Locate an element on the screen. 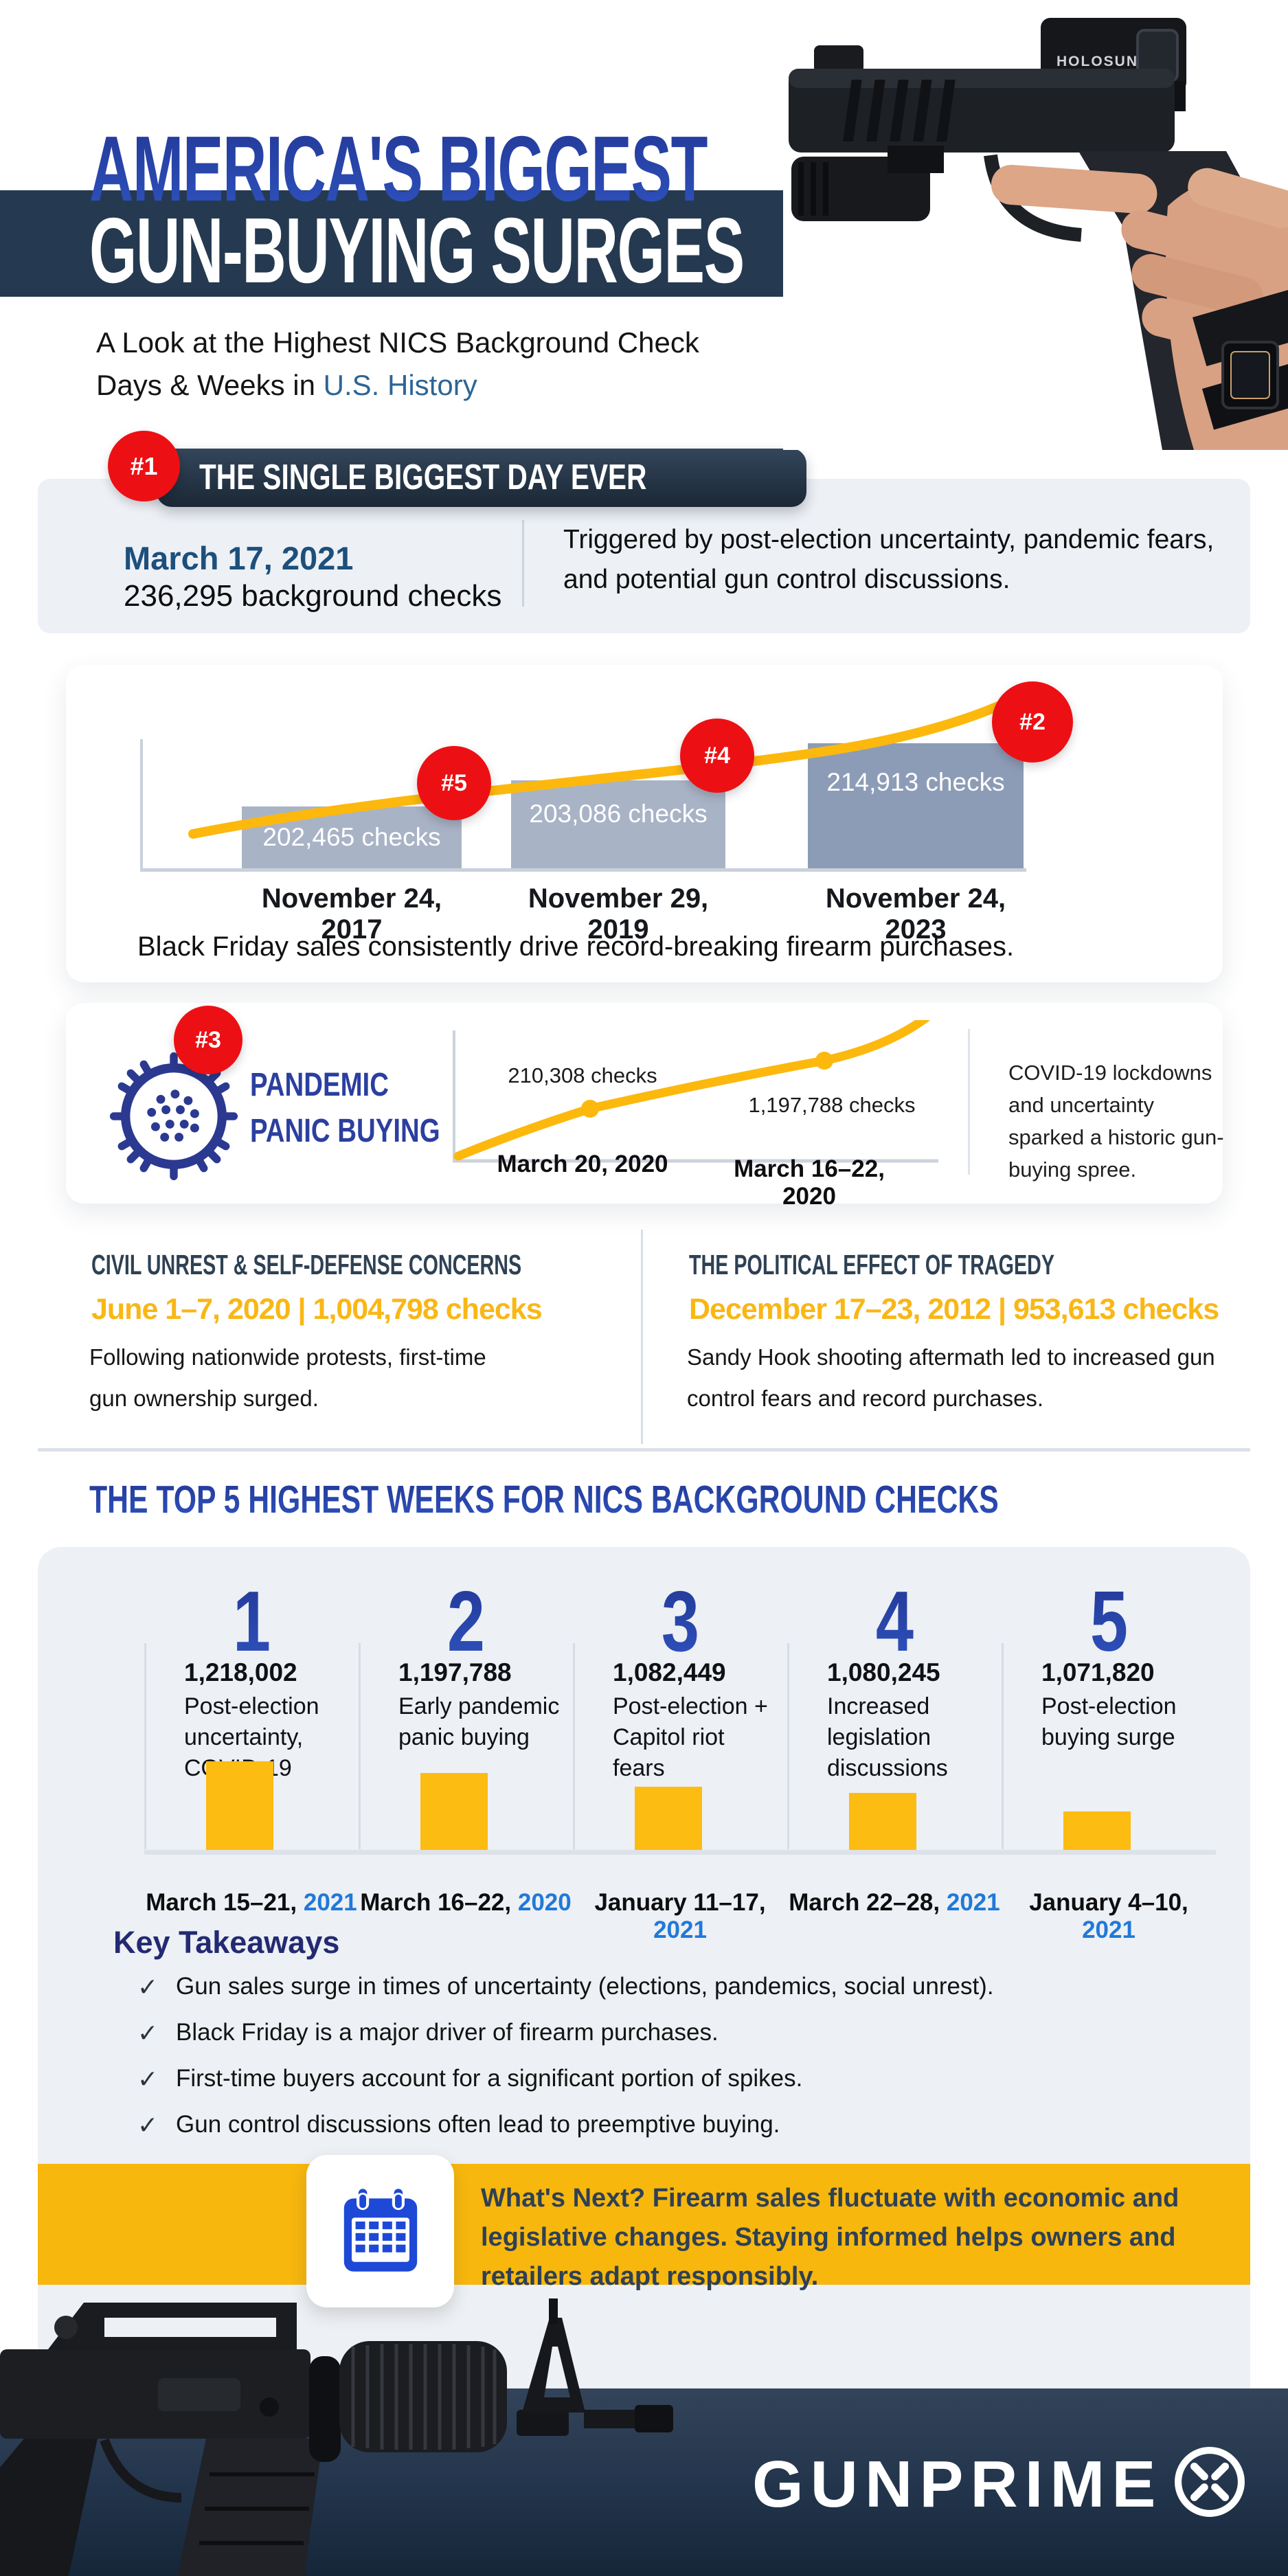 Image resolution: width=1288 pixels, height=2576 pixels. top5-date-3-text: January 11–17, is located at coordinates (680, 1902).